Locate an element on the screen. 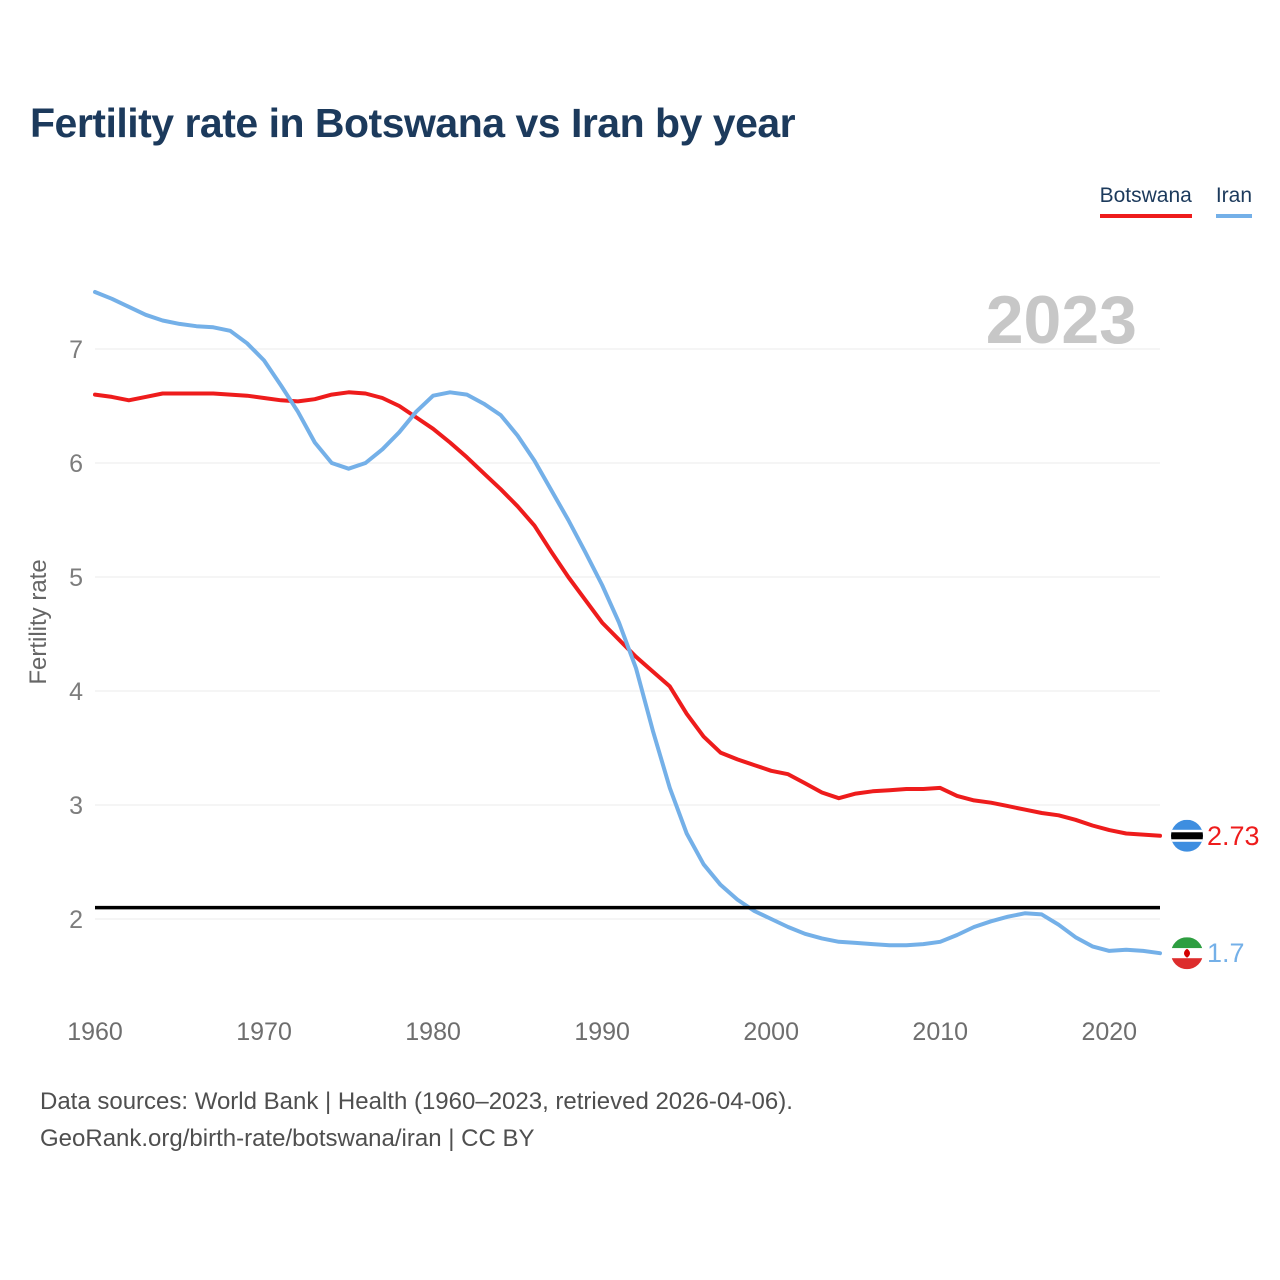  legend-item-botswana: Botswana is located at coordinates (1145, 201).